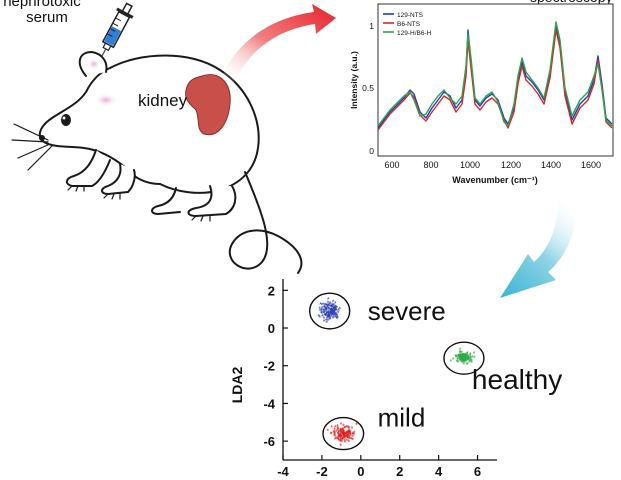 The height and width of the screenshot is (480, 621). What do you see at coordinates (88, 168) in the screenshot?
I see `mouse-front-leg` at bounding box center [88, 168].